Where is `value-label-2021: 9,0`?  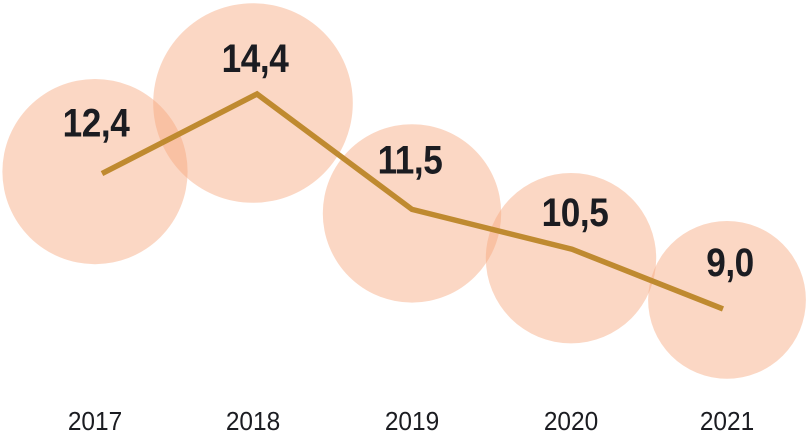 value-label-2021: 9,0 is located at coordinates (730, 262).